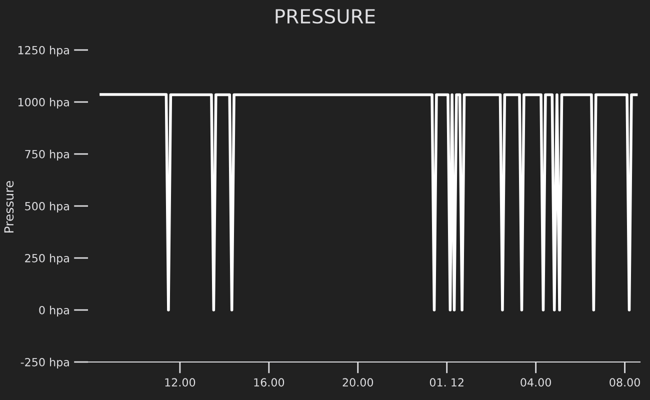 The image size is (650, 400). What do you see at coordinates (358, 382) in the screenshot?
I see `x-tick-label: 20.00` at bounding box center [358, 382].